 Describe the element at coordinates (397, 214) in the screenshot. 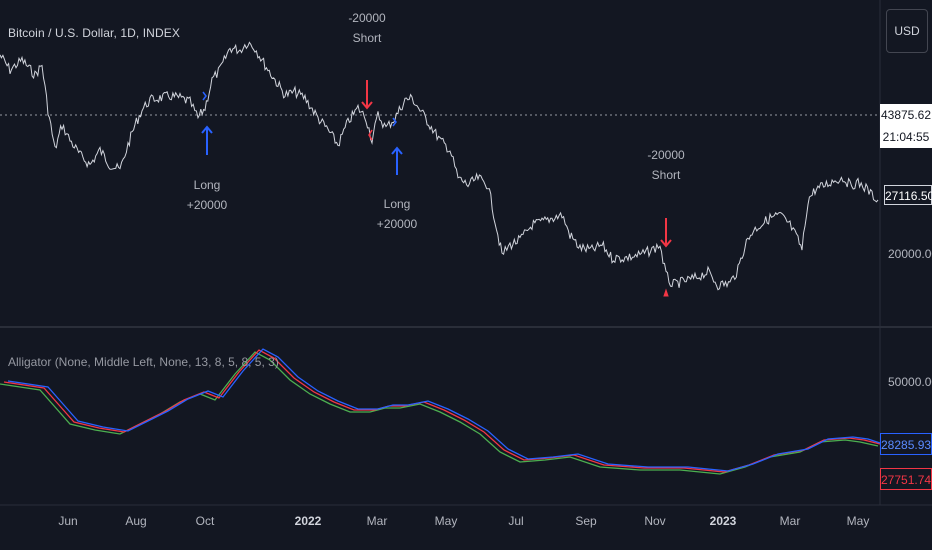

I see `trade-label-long-2: Long +20000` at that location.